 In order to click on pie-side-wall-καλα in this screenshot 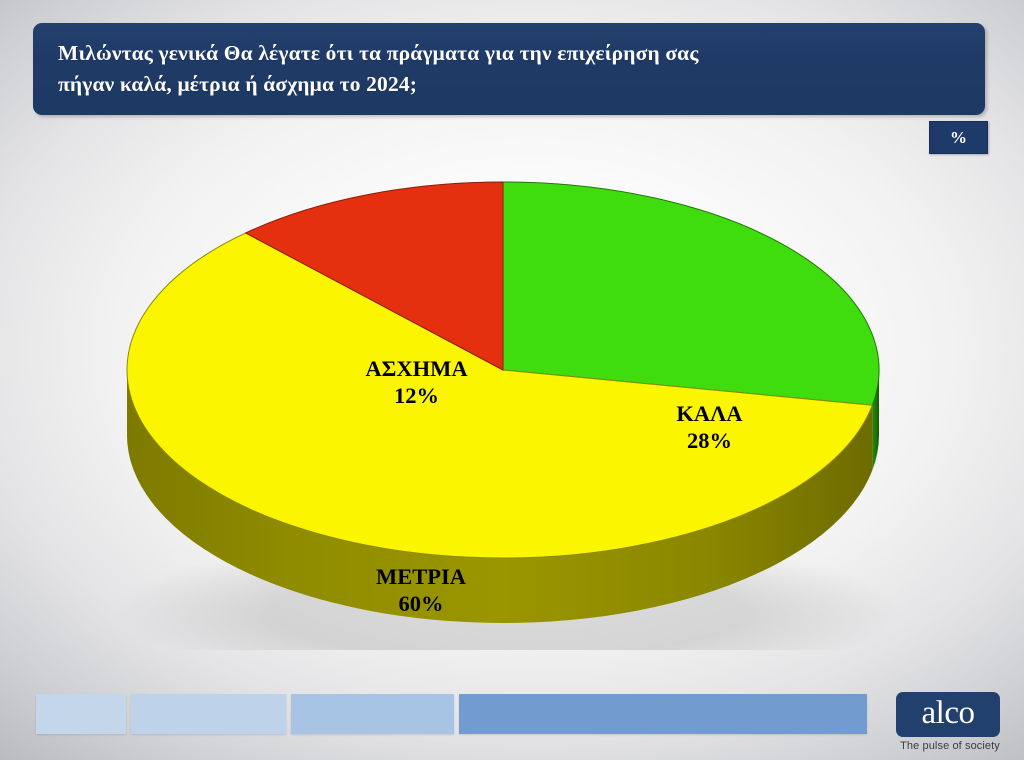, I will do `click(875, 420)`.